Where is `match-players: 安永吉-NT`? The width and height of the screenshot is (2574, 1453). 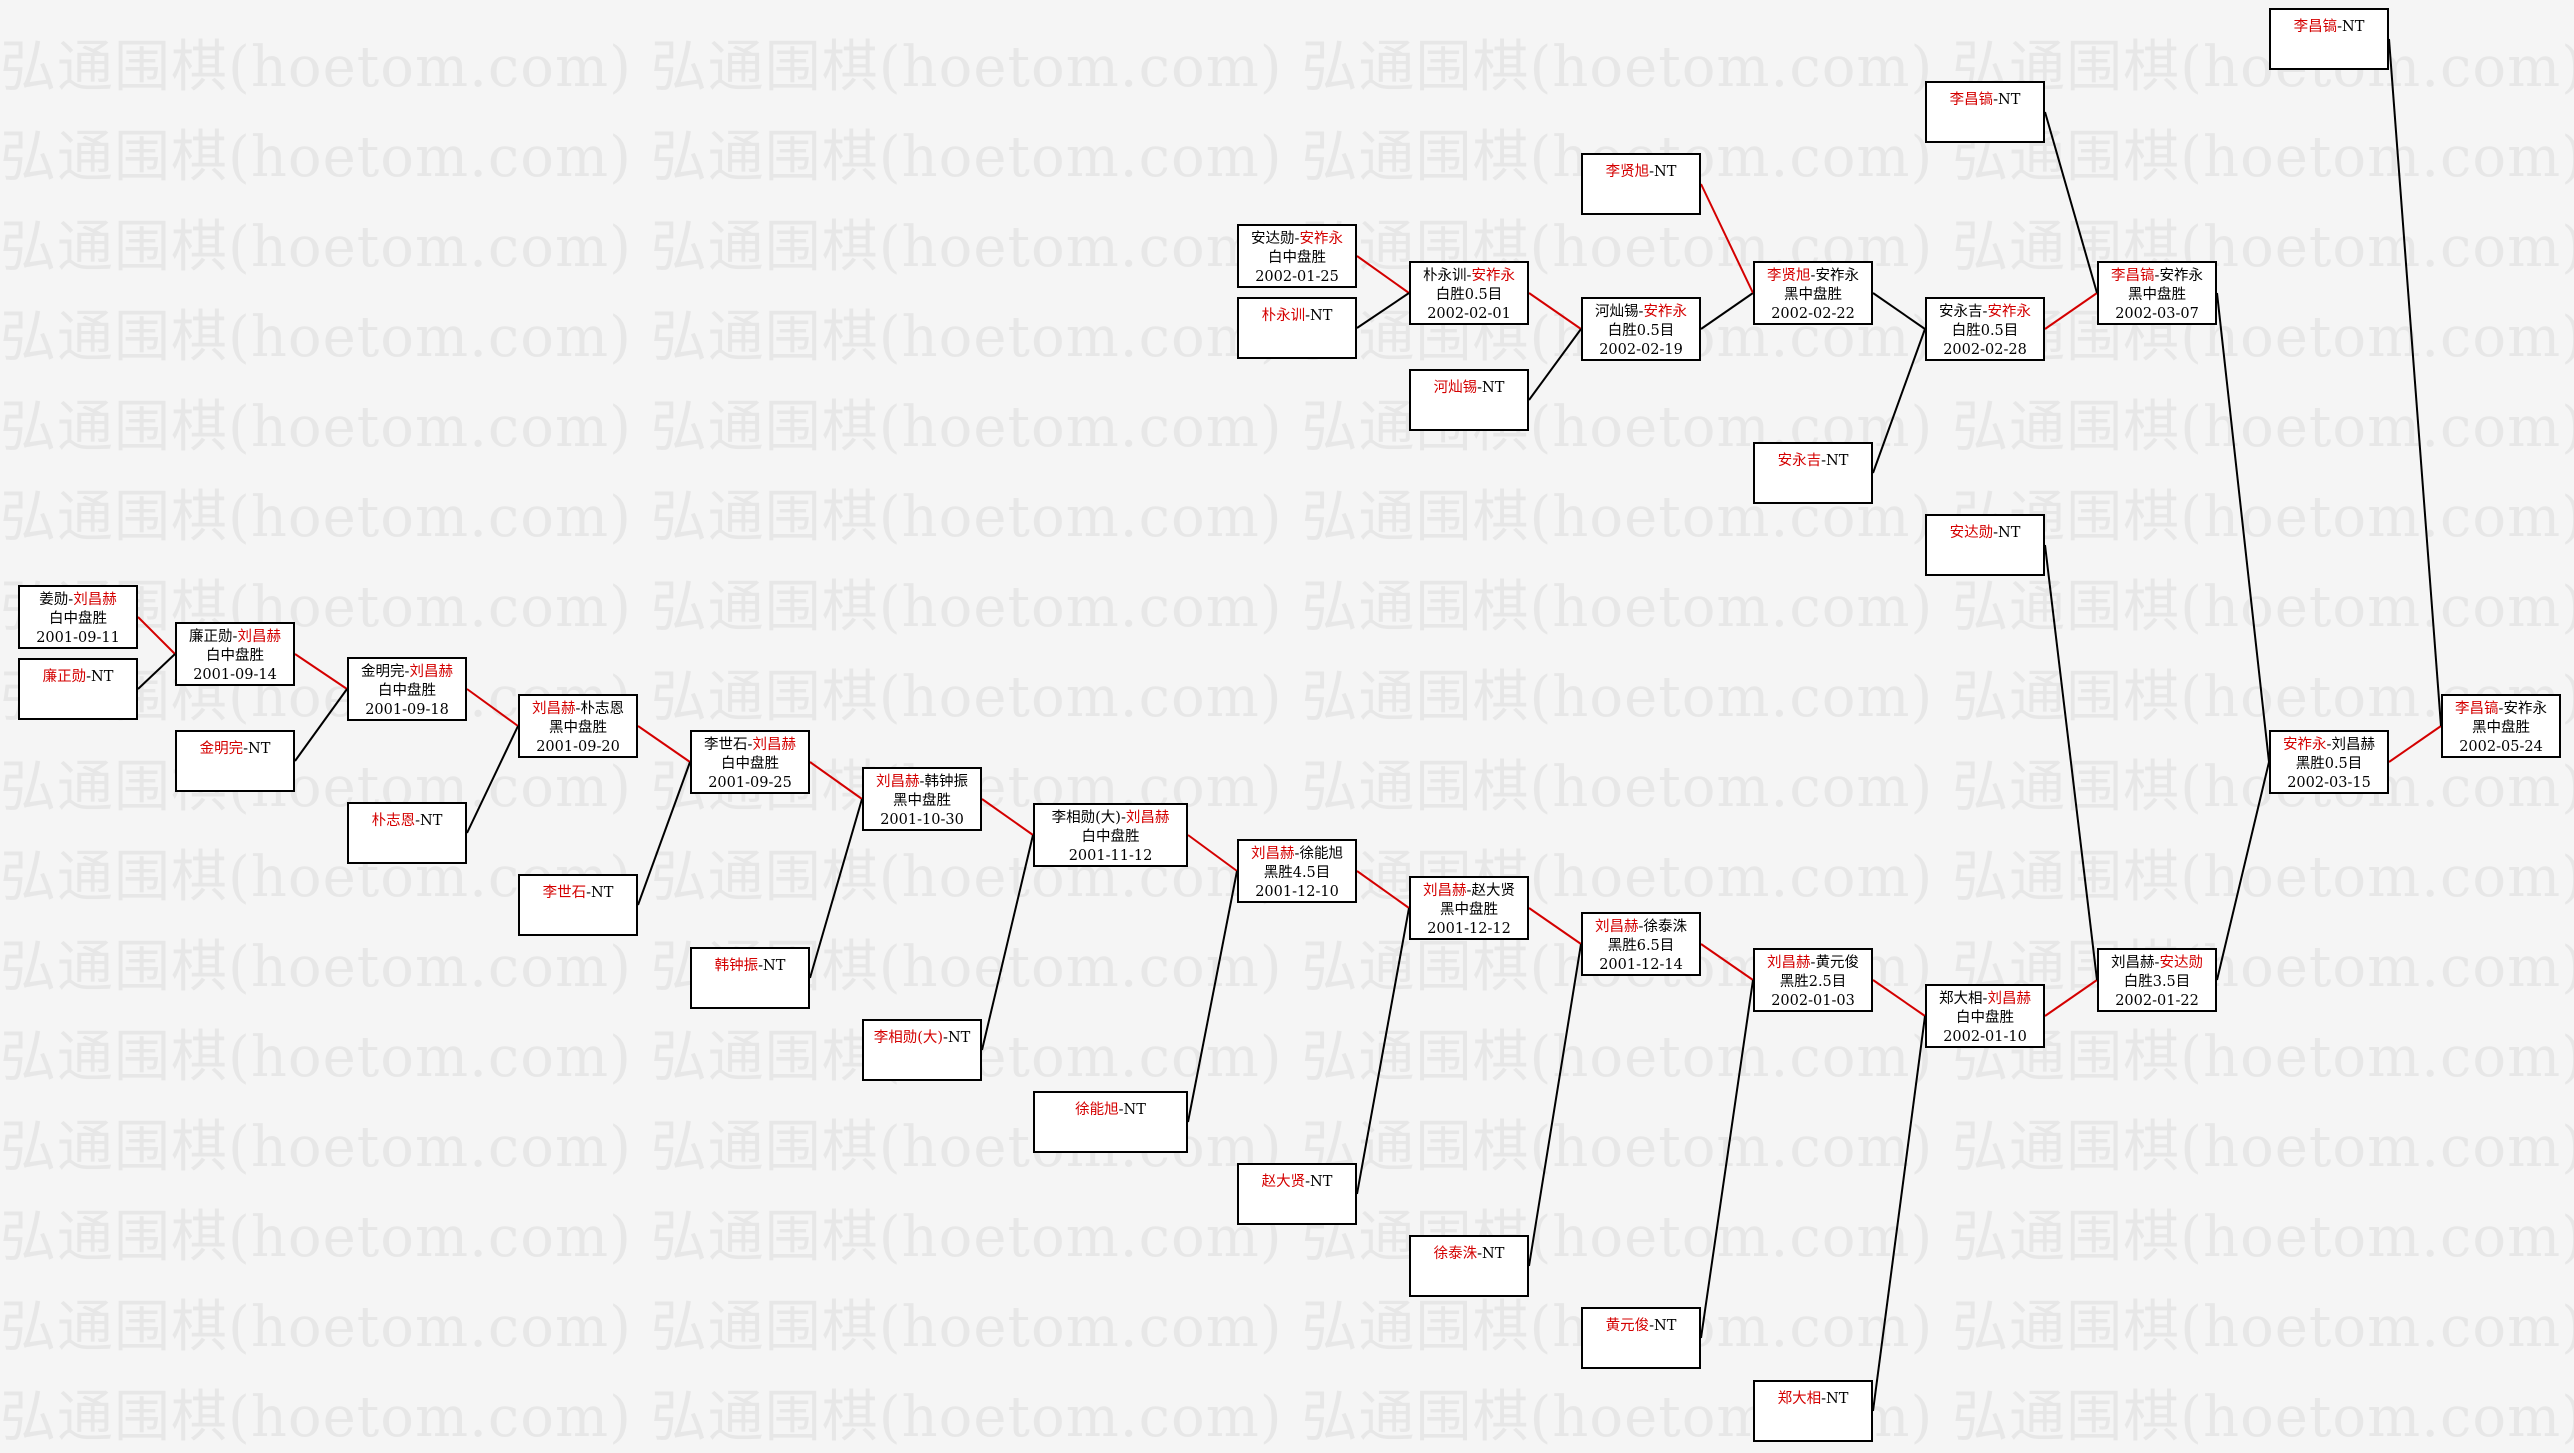
match-players: 安永吉-NT is located at coordinates (1813, 461).